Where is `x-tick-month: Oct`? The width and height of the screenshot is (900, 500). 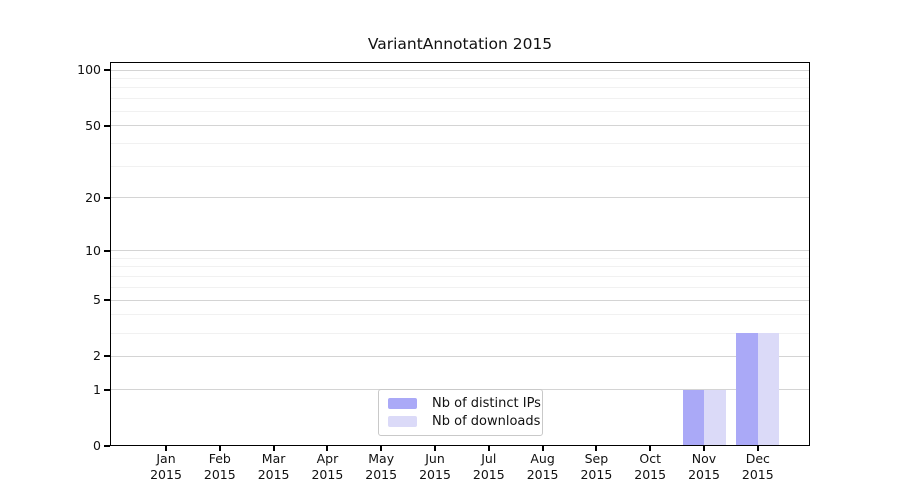 x-tick-month: Oct is located at coordinates (650, 458).